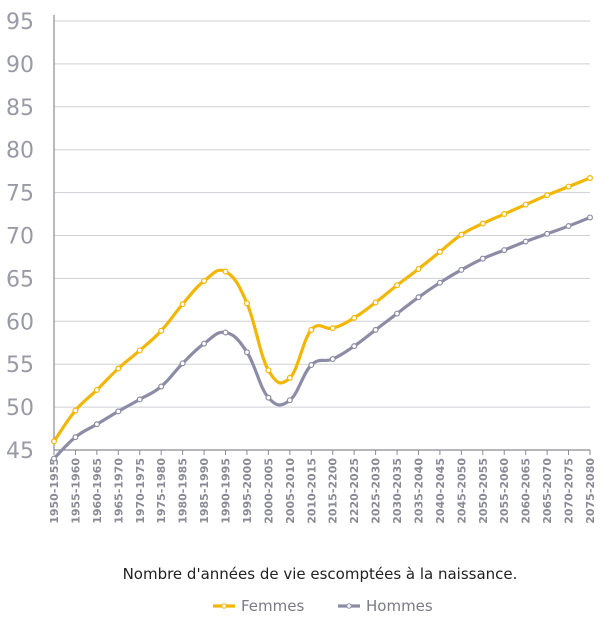 The image size is (600, 626). Describe the element at coordinates (226, 491) in the screenshot. I see `x-tick-label: 1990-1995` at that location.